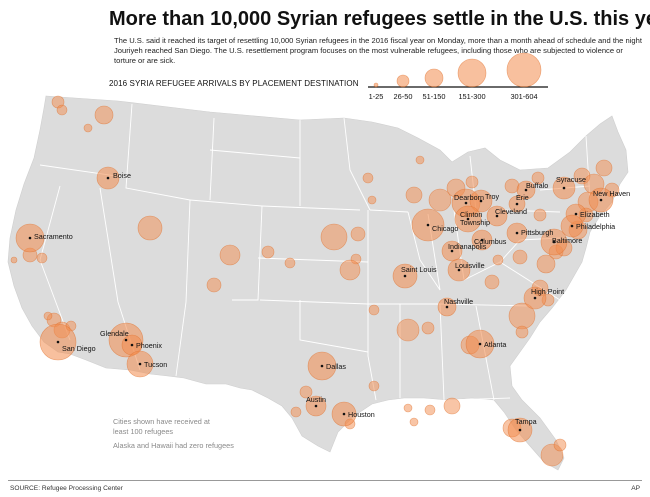 Image resolution: width=650 pixels, height=497 pixels. Describe the element at coordinates (490, 241) in the screenshot. I see `city-label: Columbus` at that location.